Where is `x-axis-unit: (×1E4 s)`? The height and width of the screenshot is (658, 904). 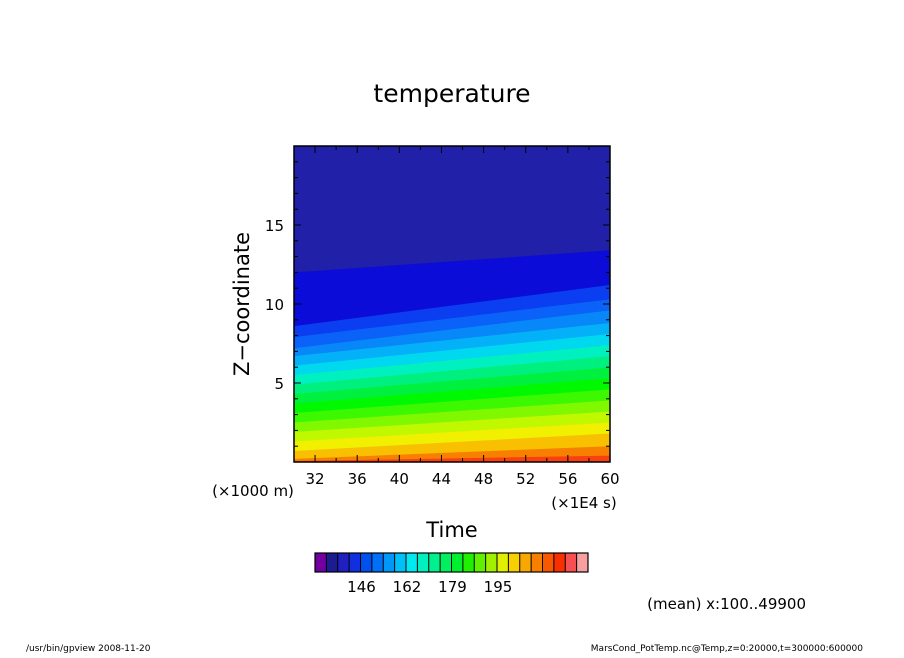
x-axis-unit: (×1E4 s) is located at coordinates (583, 503).